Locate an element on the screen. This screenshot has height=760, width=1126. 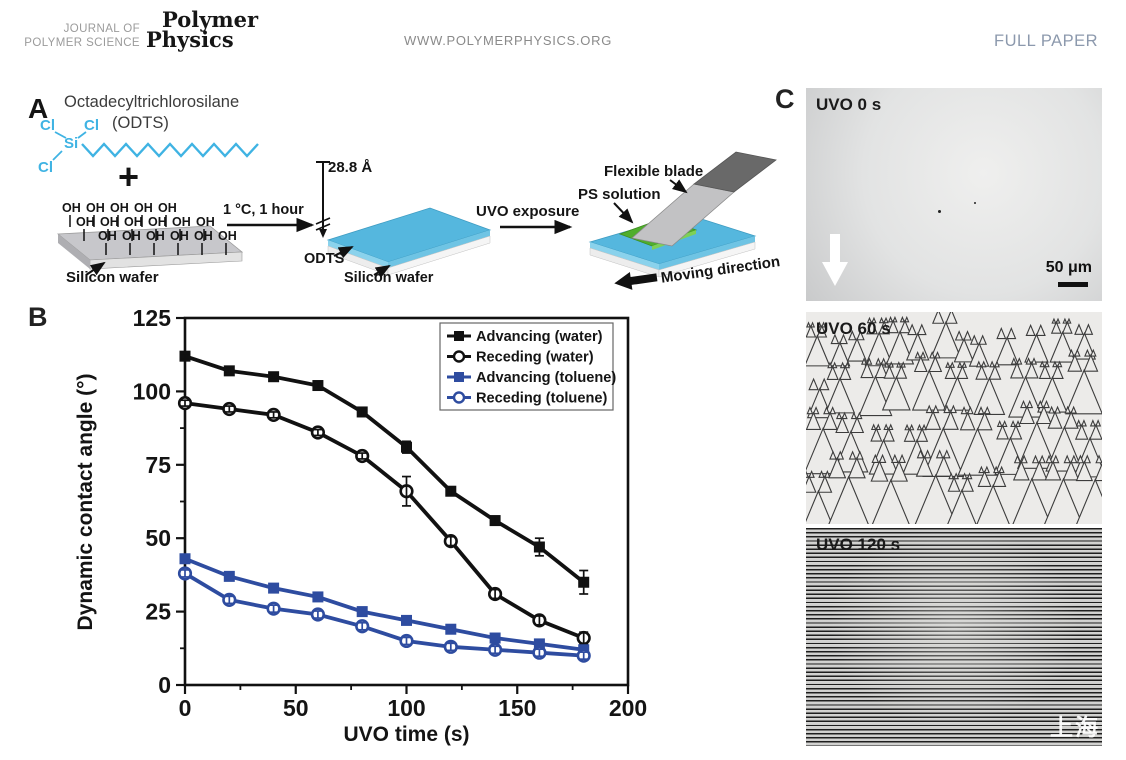
blade-upper-part is located at coordinates (735, 172).